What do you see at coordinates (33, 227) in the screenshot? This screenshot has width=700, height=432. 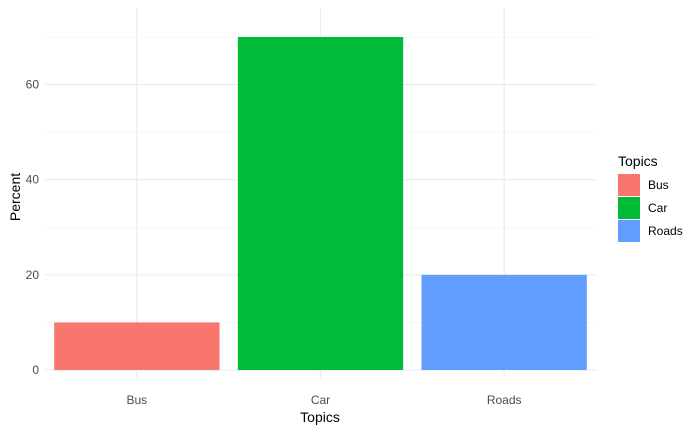 I see `y-axis-ticks: 0 20 40 60` at bounding box center [33, 227].